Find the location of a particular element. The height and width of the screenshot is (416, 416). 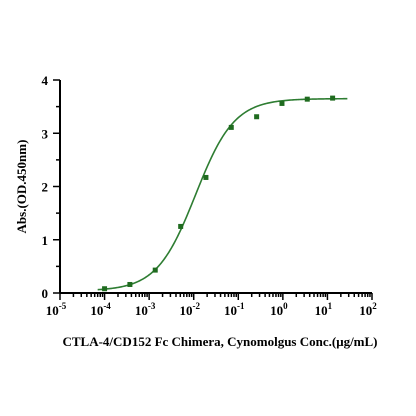

x-tick-label: 10⁻² is located at coordinates (189, 309).